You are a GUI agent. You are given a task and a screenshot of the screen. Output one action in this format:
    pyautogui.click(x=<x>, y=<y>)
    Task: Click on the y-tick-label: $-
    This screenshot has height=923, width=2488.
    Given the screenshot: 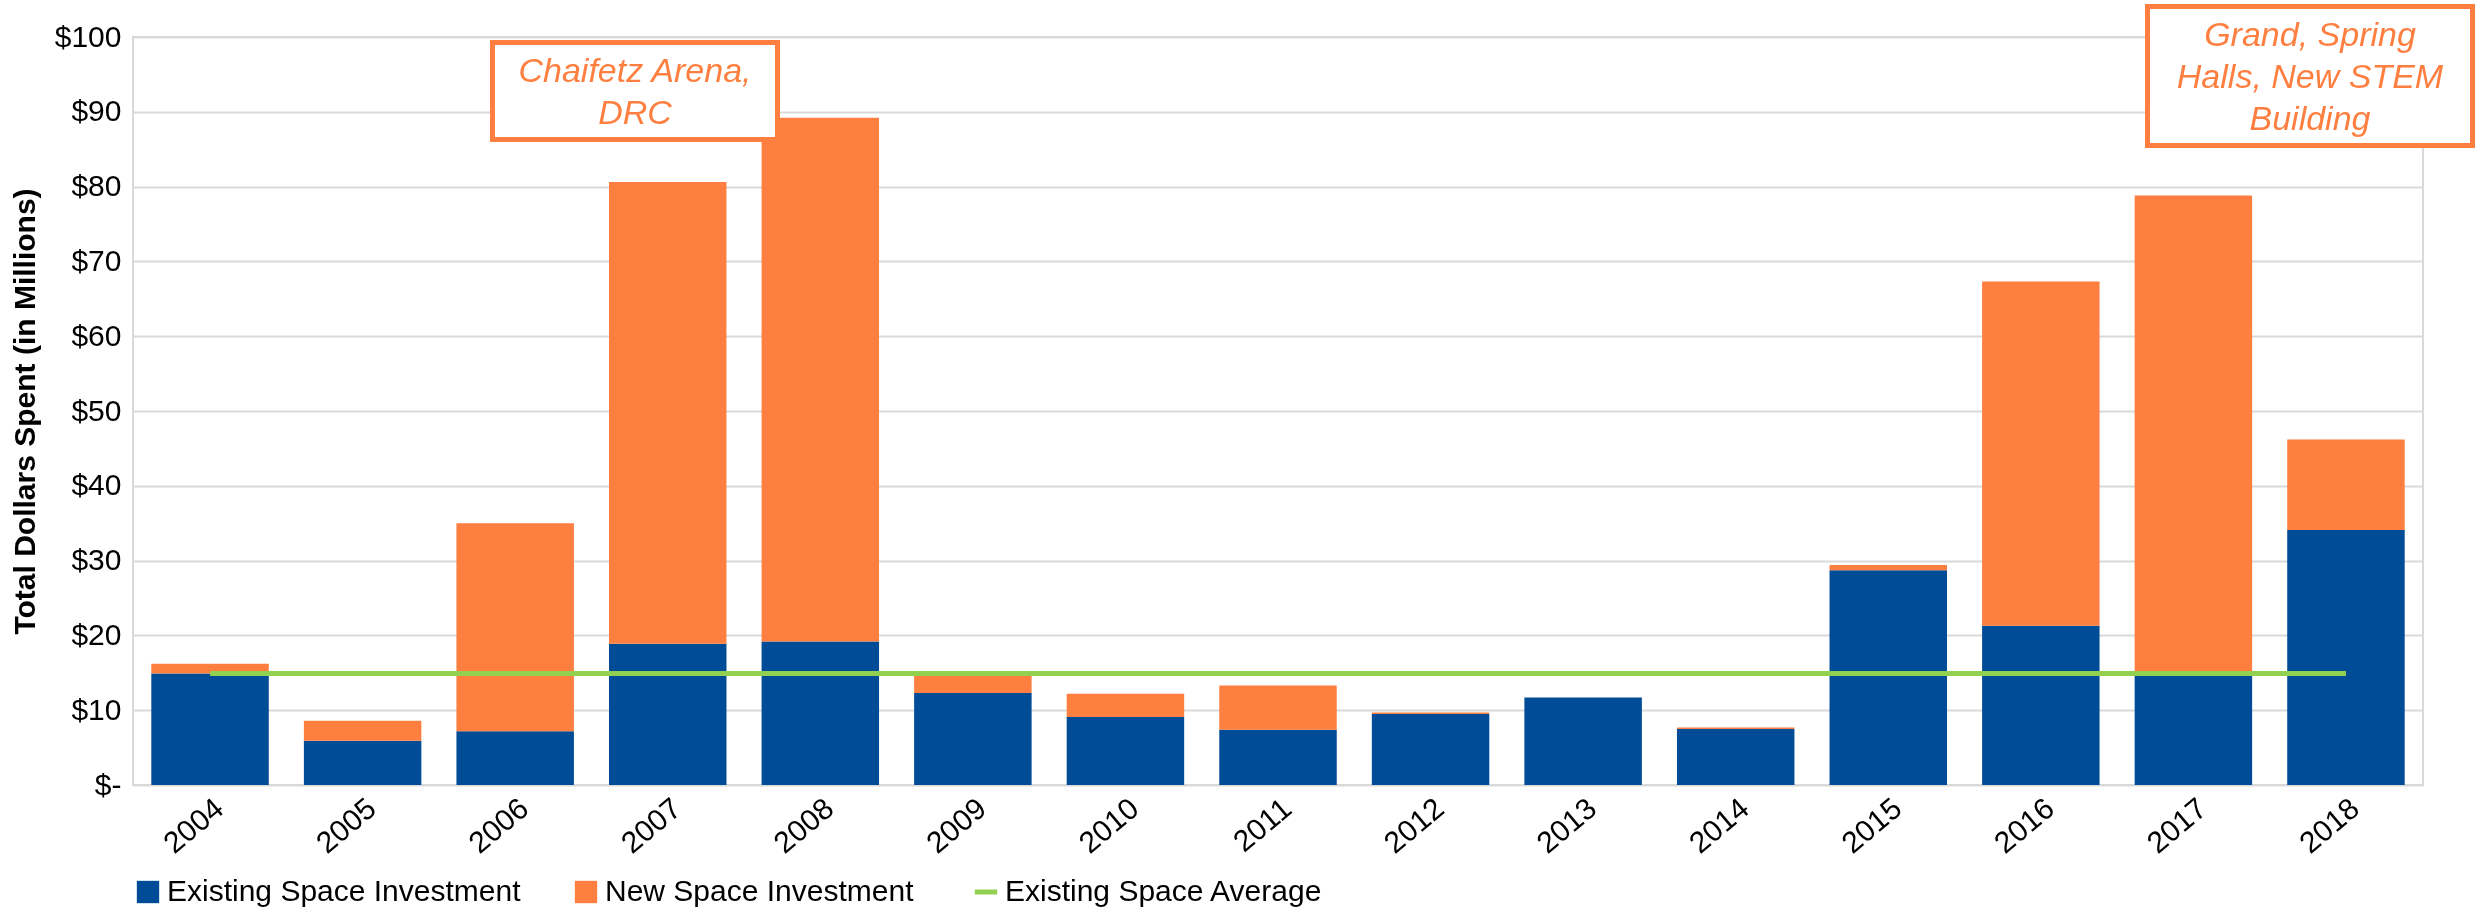 What is the action you would take?
    pyautogui.click(x=108, y=784)
    